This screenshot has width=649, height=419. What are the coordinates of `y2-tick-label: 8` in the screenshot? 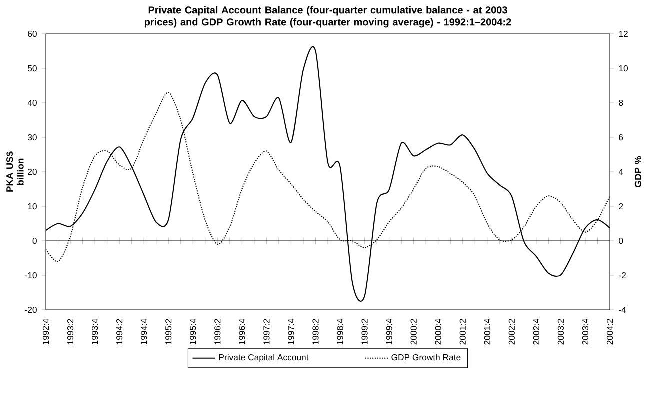 It's located at (621, 103).